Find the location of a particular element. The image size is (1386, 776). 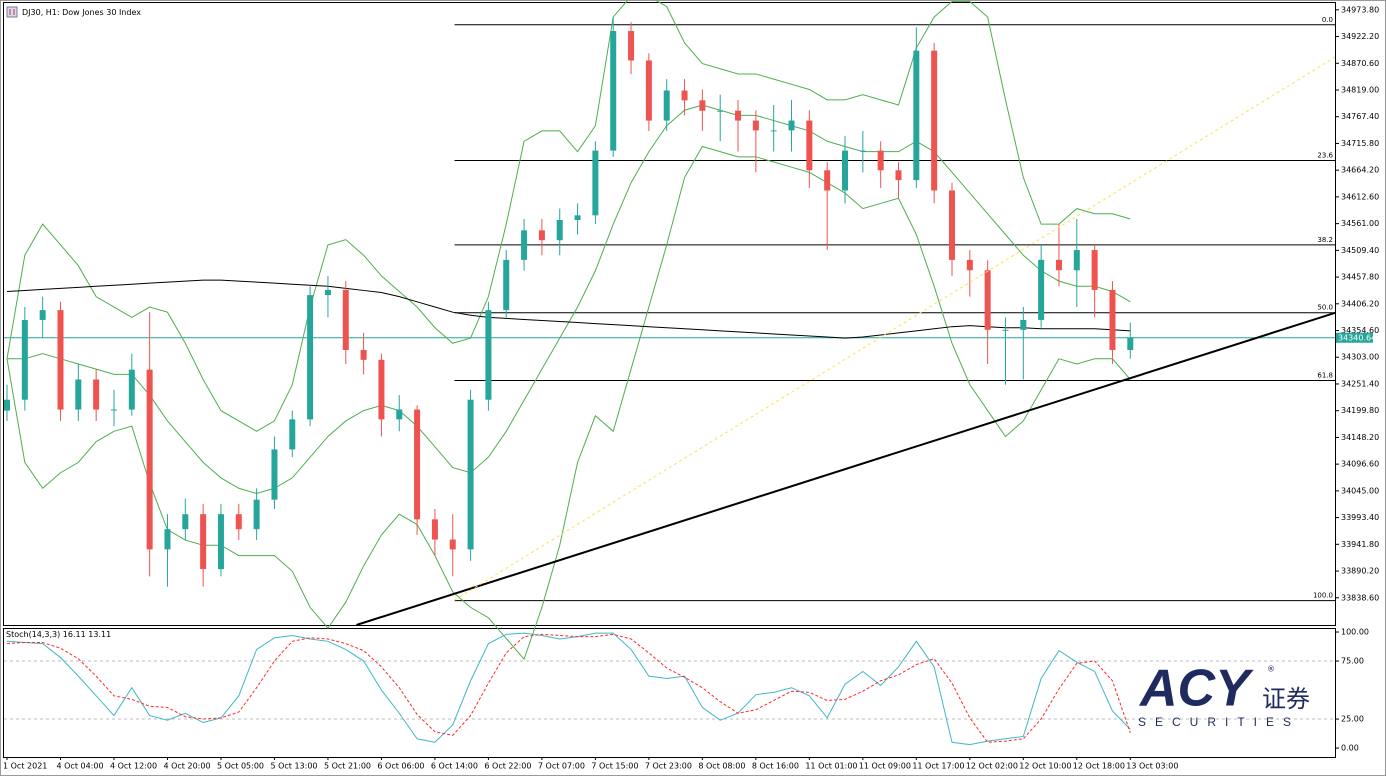

stoch-line is located at coordinates (568, 688).